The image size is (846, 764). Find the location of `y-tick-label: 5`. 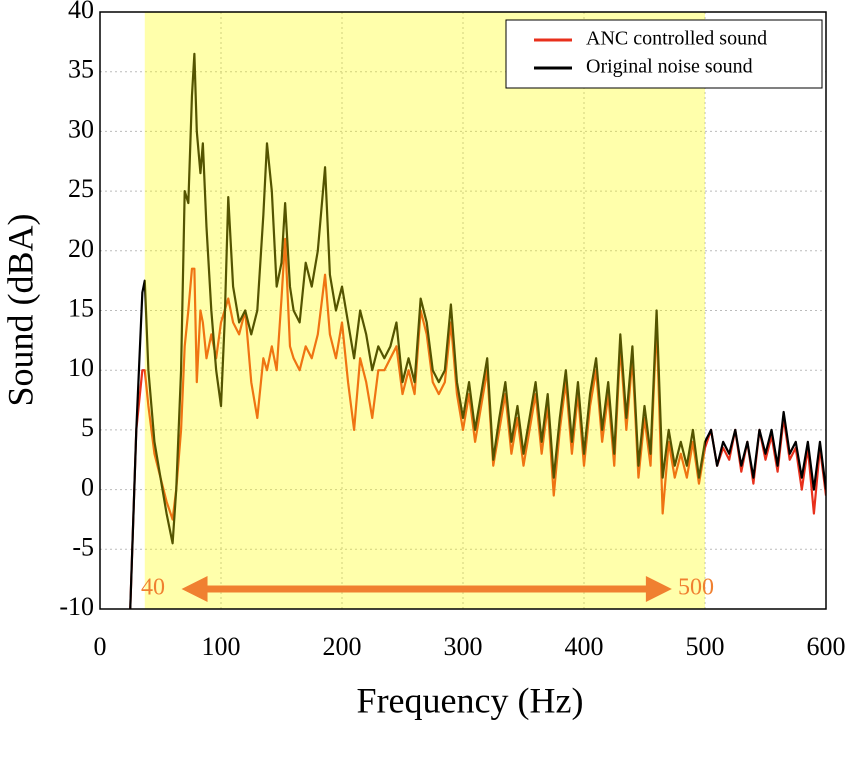

y-tick-label: 5 is located at coordinates (87, 427).